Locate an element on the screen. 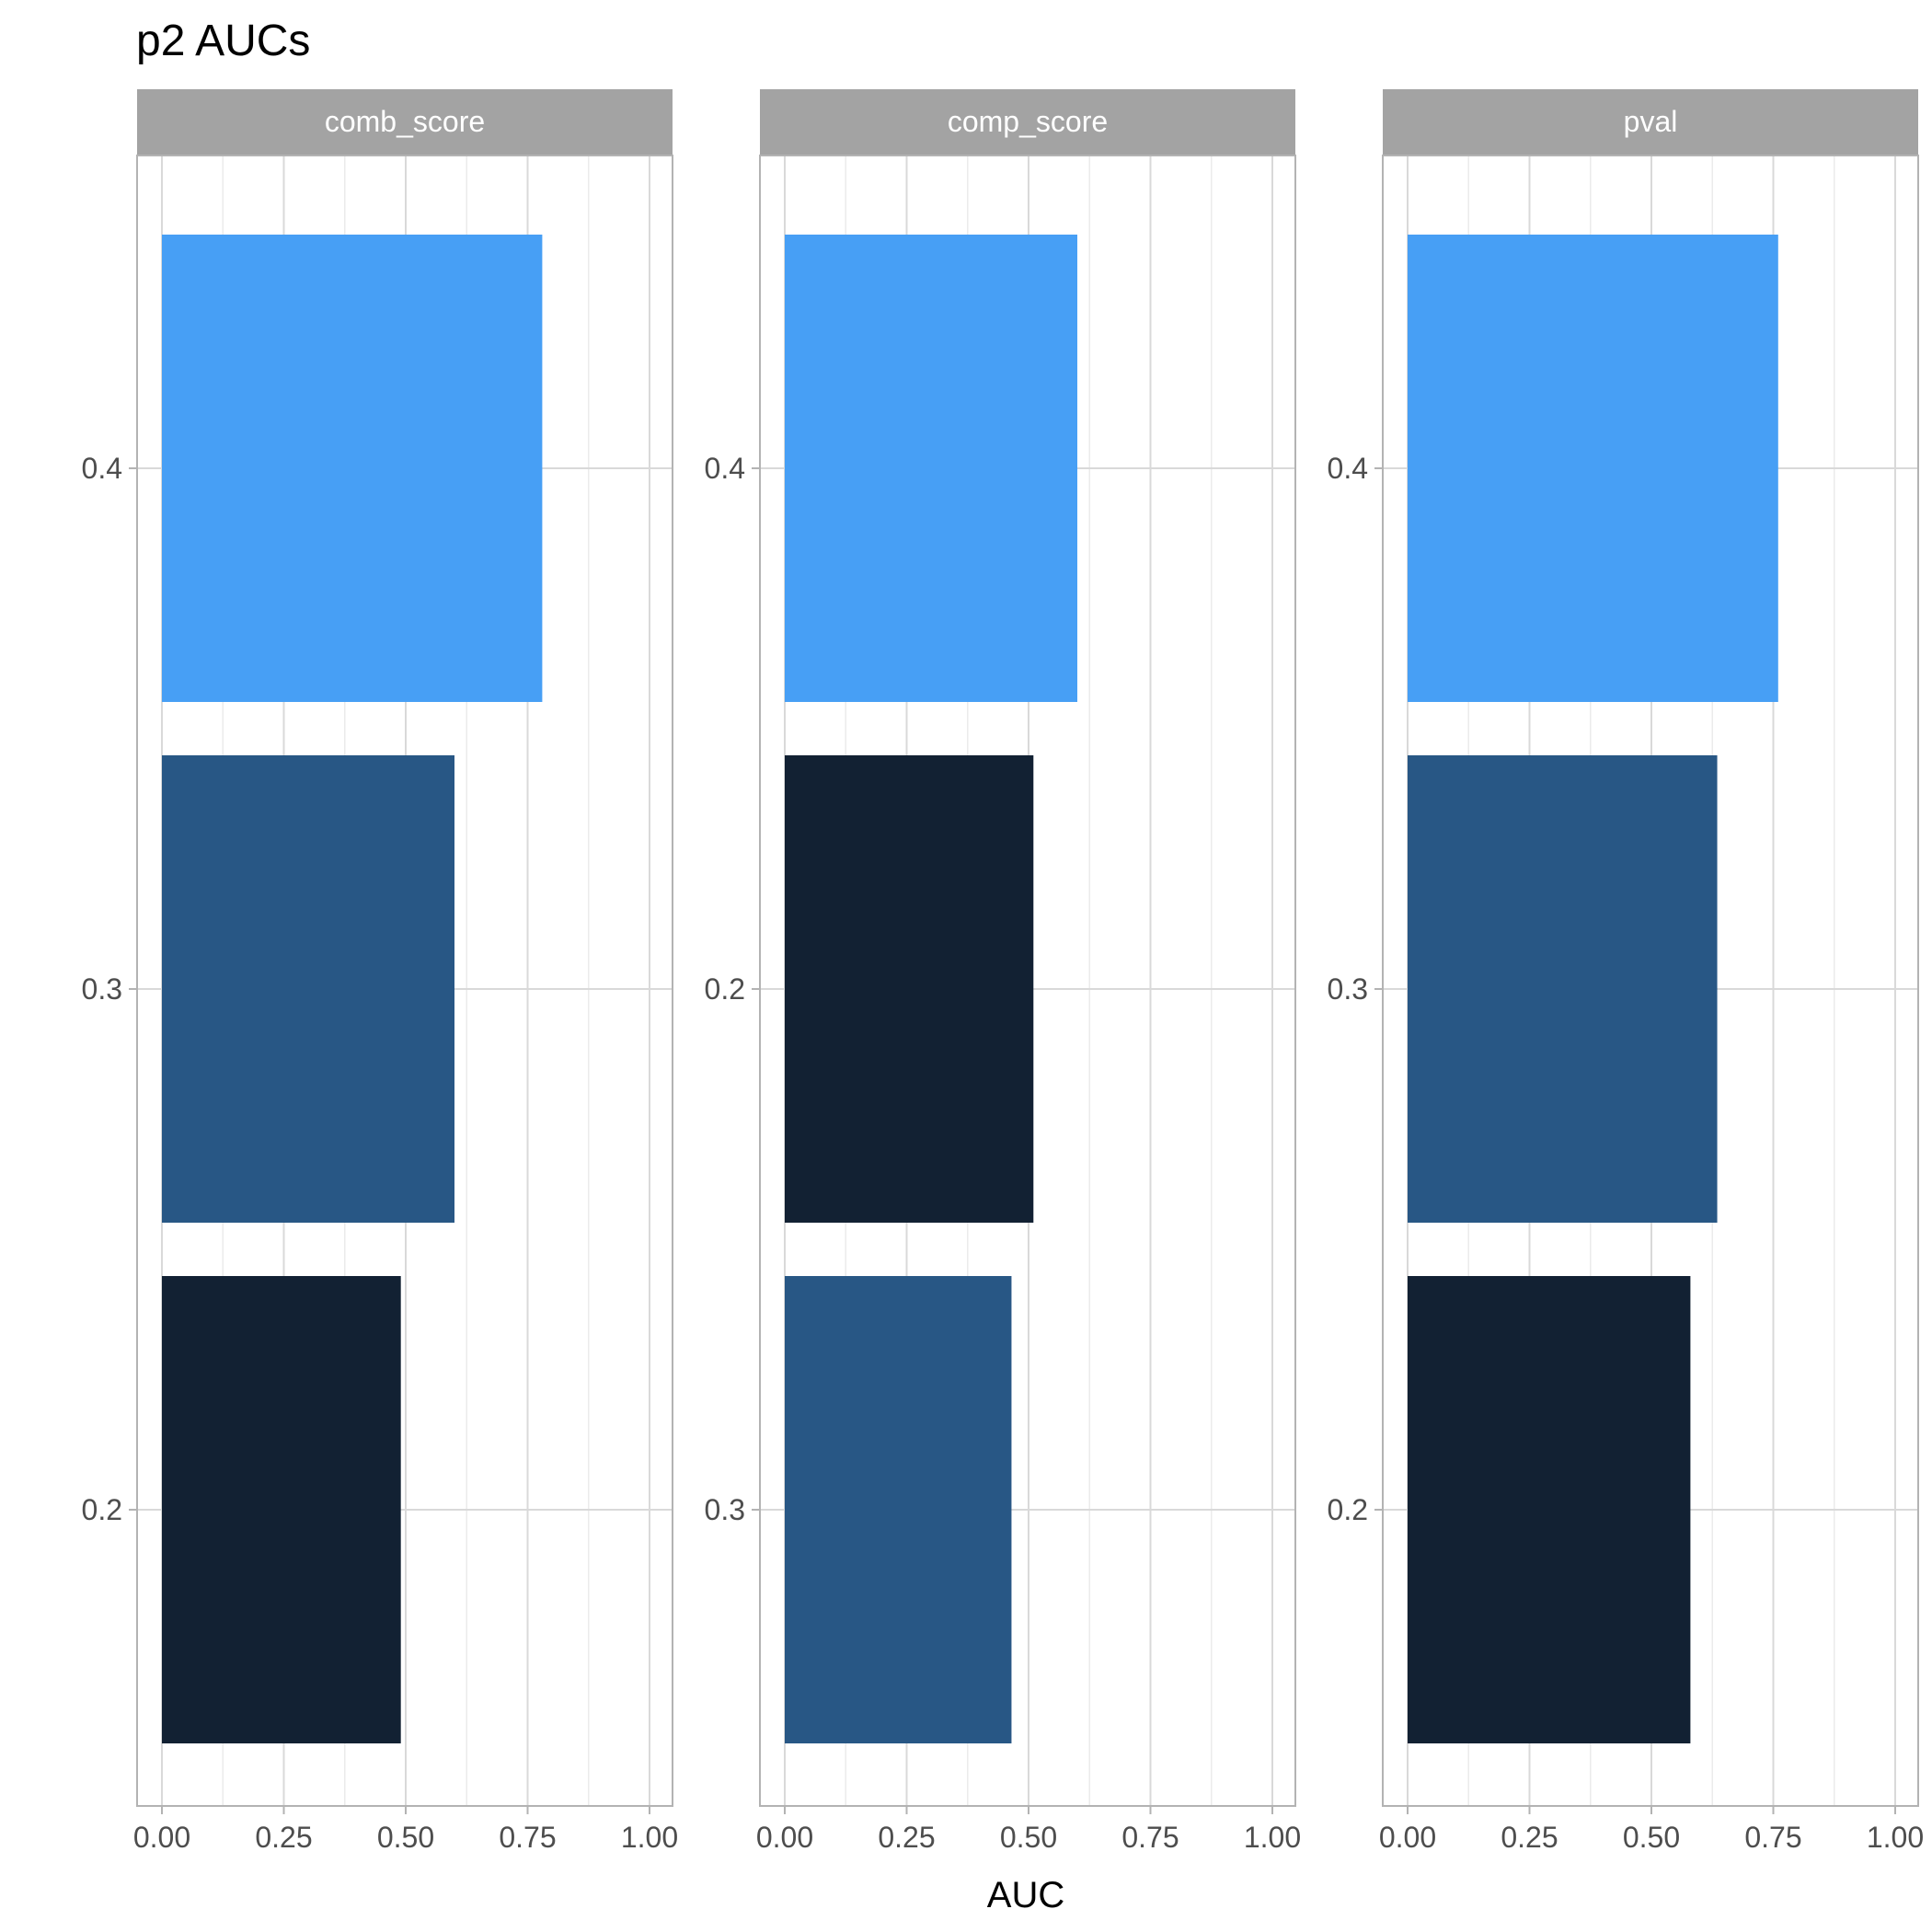 The height and width of the screenshot is (1932, 1932). chart-title: p2 AUCs is located at coordinates (223, 41).